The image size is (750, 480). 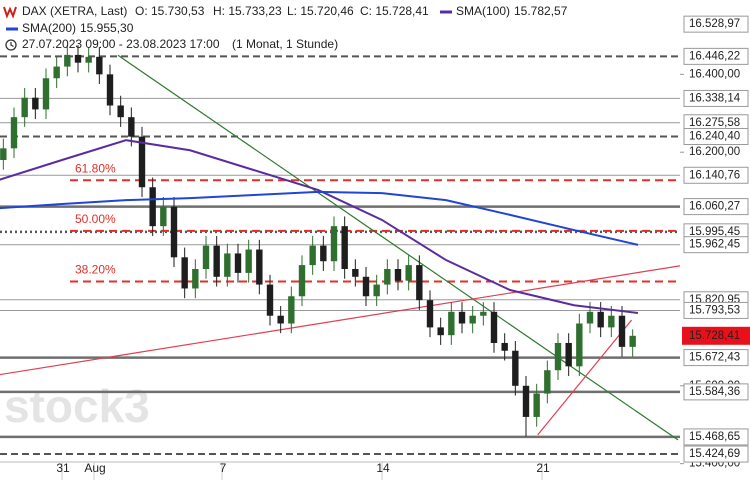 I want to click on clock-icon, so click(x=11, y=45).